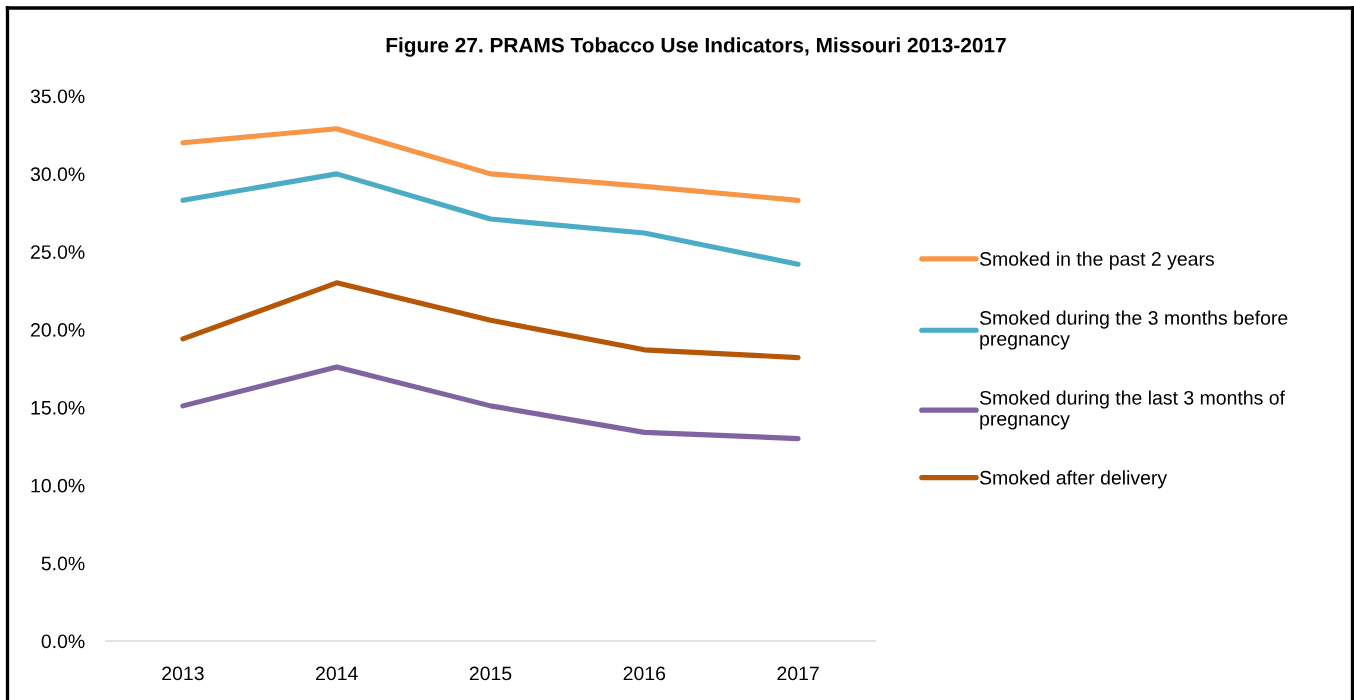 Image resolution: width=1354 pixels, height=700 pixels. What do you see at coordinates (798, 673) in the screenshot?
I see `x-tick-label: 2017` at bounding box center [798, 673].